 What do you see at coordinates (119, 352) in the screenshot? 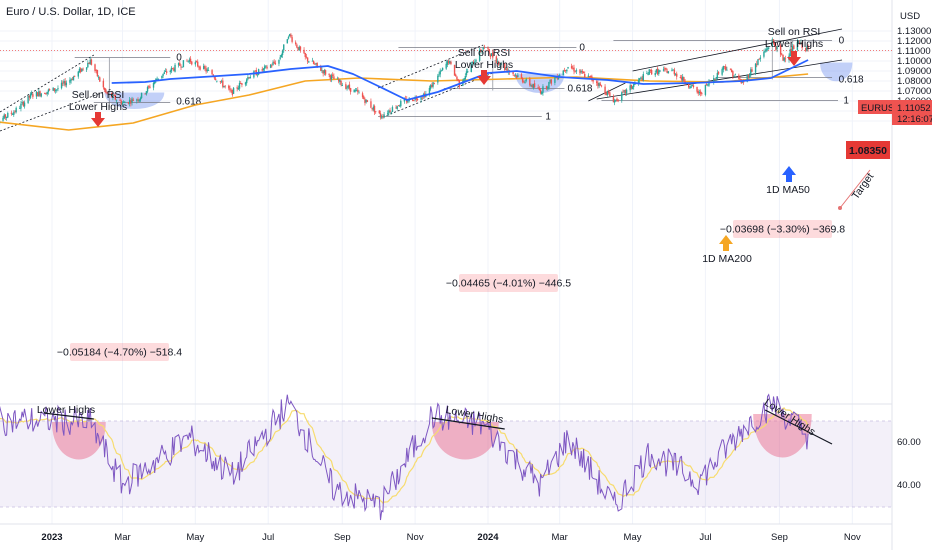
I see `measure-box-bg` at bounding box center [119, 352].